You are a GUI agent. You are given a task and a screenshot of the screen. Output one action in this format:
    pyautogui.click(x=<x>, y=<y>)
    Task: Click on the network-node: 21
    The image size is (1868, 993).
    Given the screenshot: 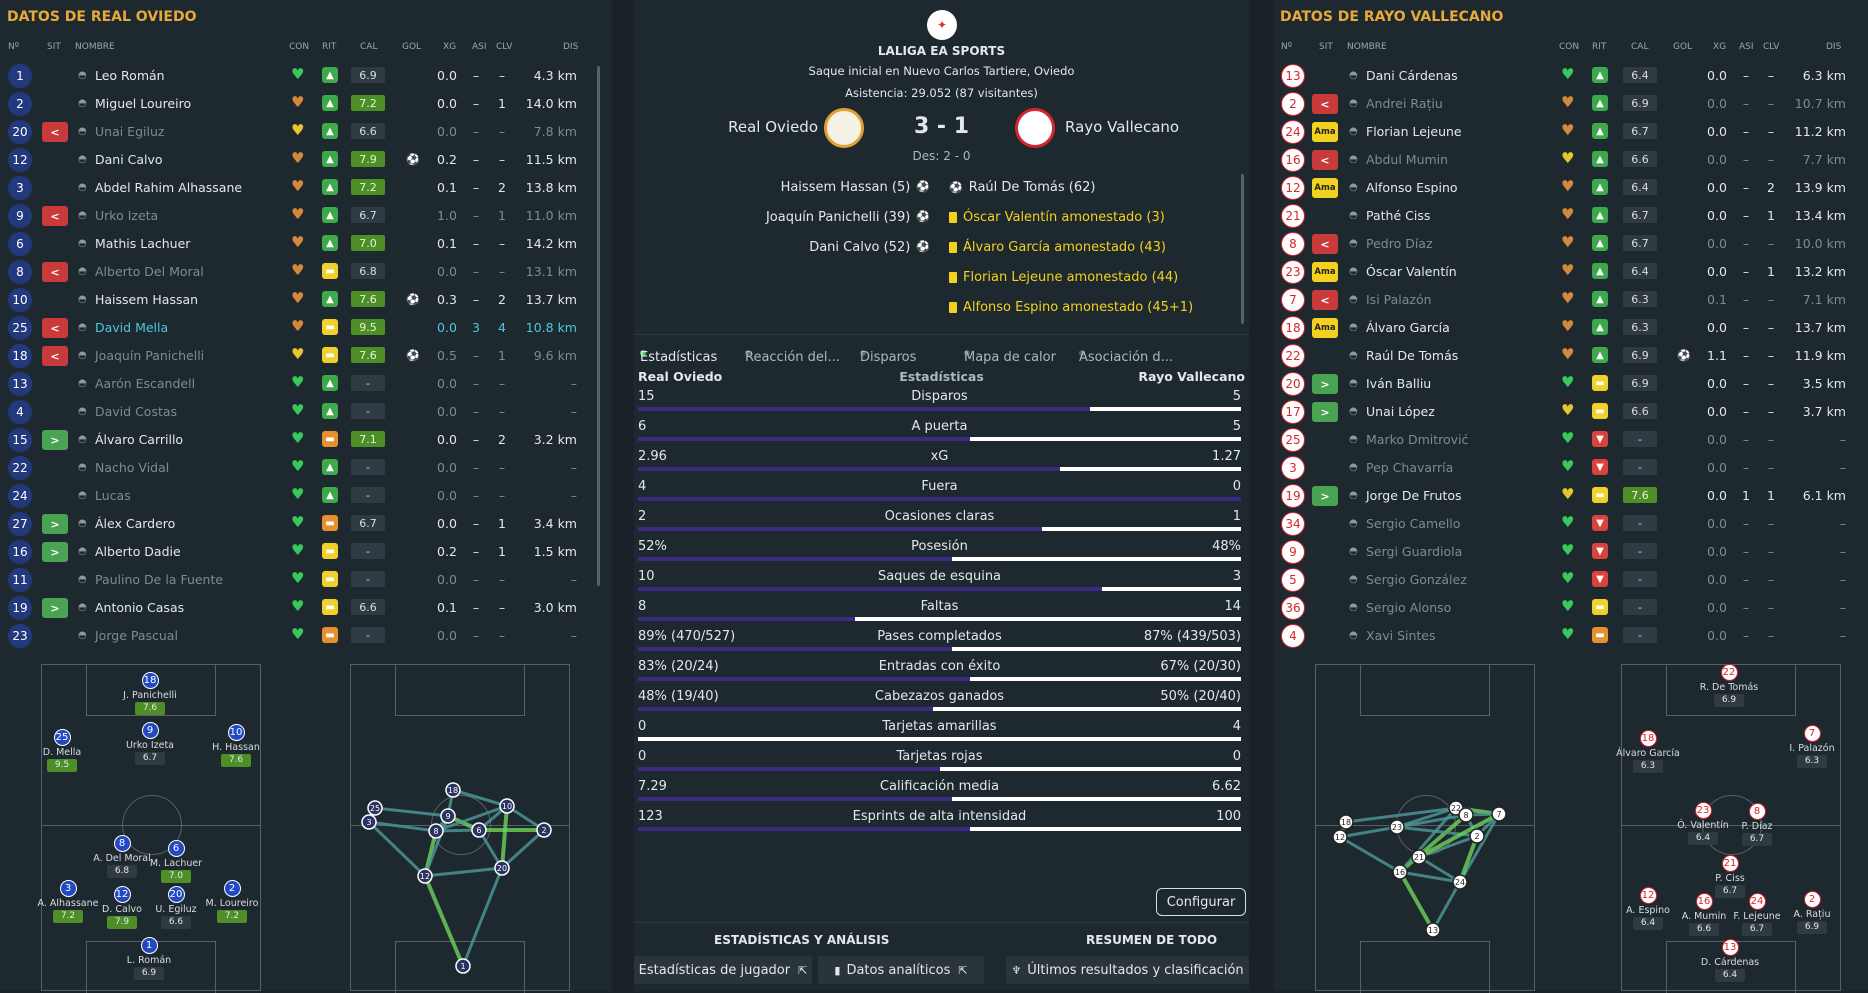 What is the action you would take?
    pyautogui.click(x=1419, y=857)
    